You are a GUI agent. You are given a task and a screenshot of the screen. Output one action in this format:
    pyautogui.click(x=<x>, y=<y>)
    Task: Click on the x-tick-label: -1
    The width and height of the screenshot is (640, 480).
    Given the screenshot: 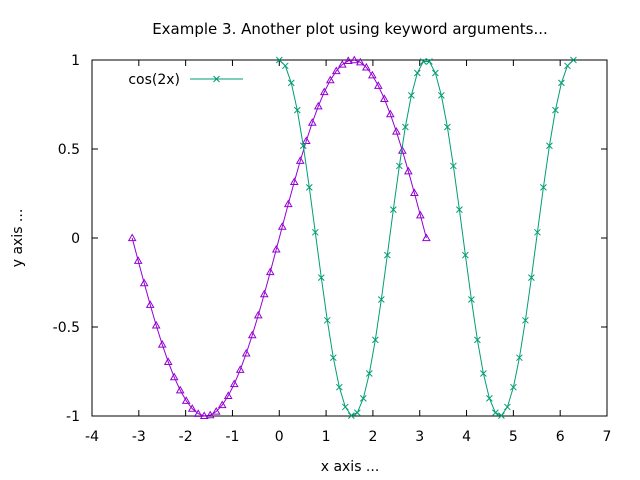 What is the action you would take?
    pyautogui.click(x=232, y=437)
    